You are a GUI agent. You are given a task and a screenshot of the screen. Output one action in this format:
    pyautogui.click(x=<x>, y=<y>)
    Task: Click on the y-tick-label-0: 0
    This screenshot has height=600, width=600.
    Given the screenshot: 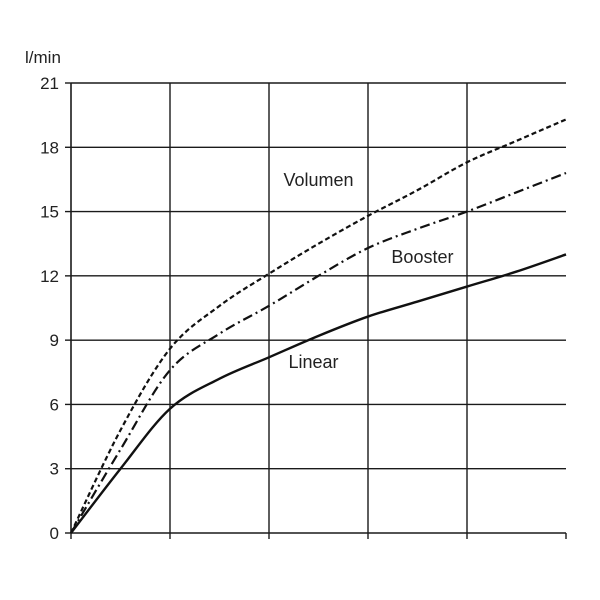 What is the action you would take?
    pyautogui.click(x=54, y=533)
    